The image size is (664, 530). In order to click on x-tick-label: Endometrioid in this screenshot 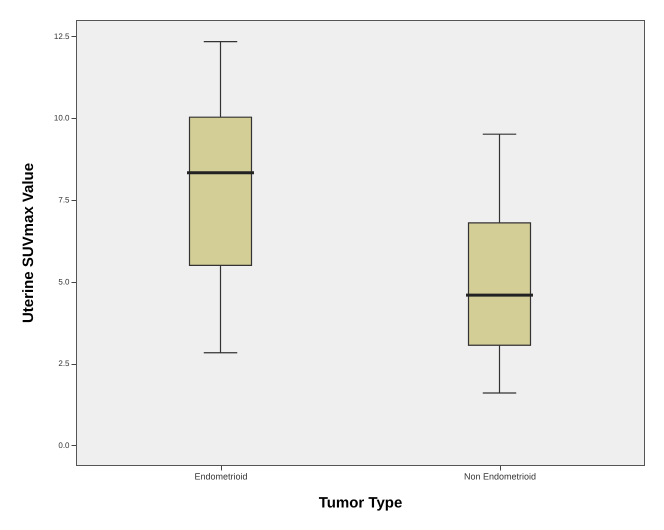, I will do `click(221, 477)`.